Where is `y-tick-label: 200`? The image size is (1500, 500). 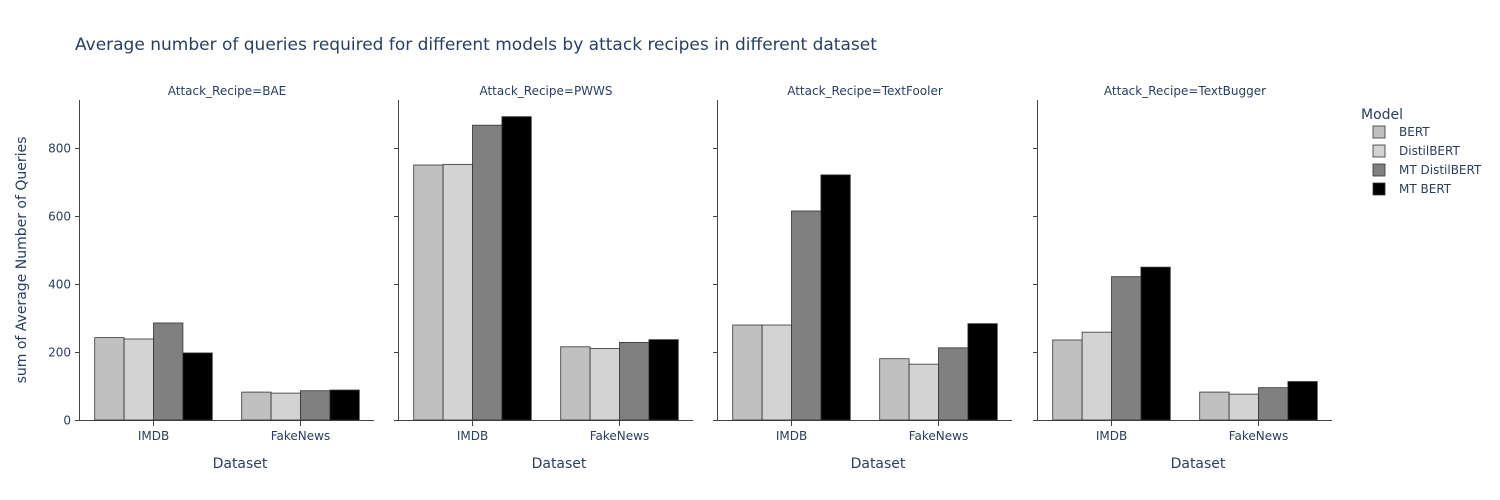
y-tick-label: 200 is located at coordinates (59, 353).